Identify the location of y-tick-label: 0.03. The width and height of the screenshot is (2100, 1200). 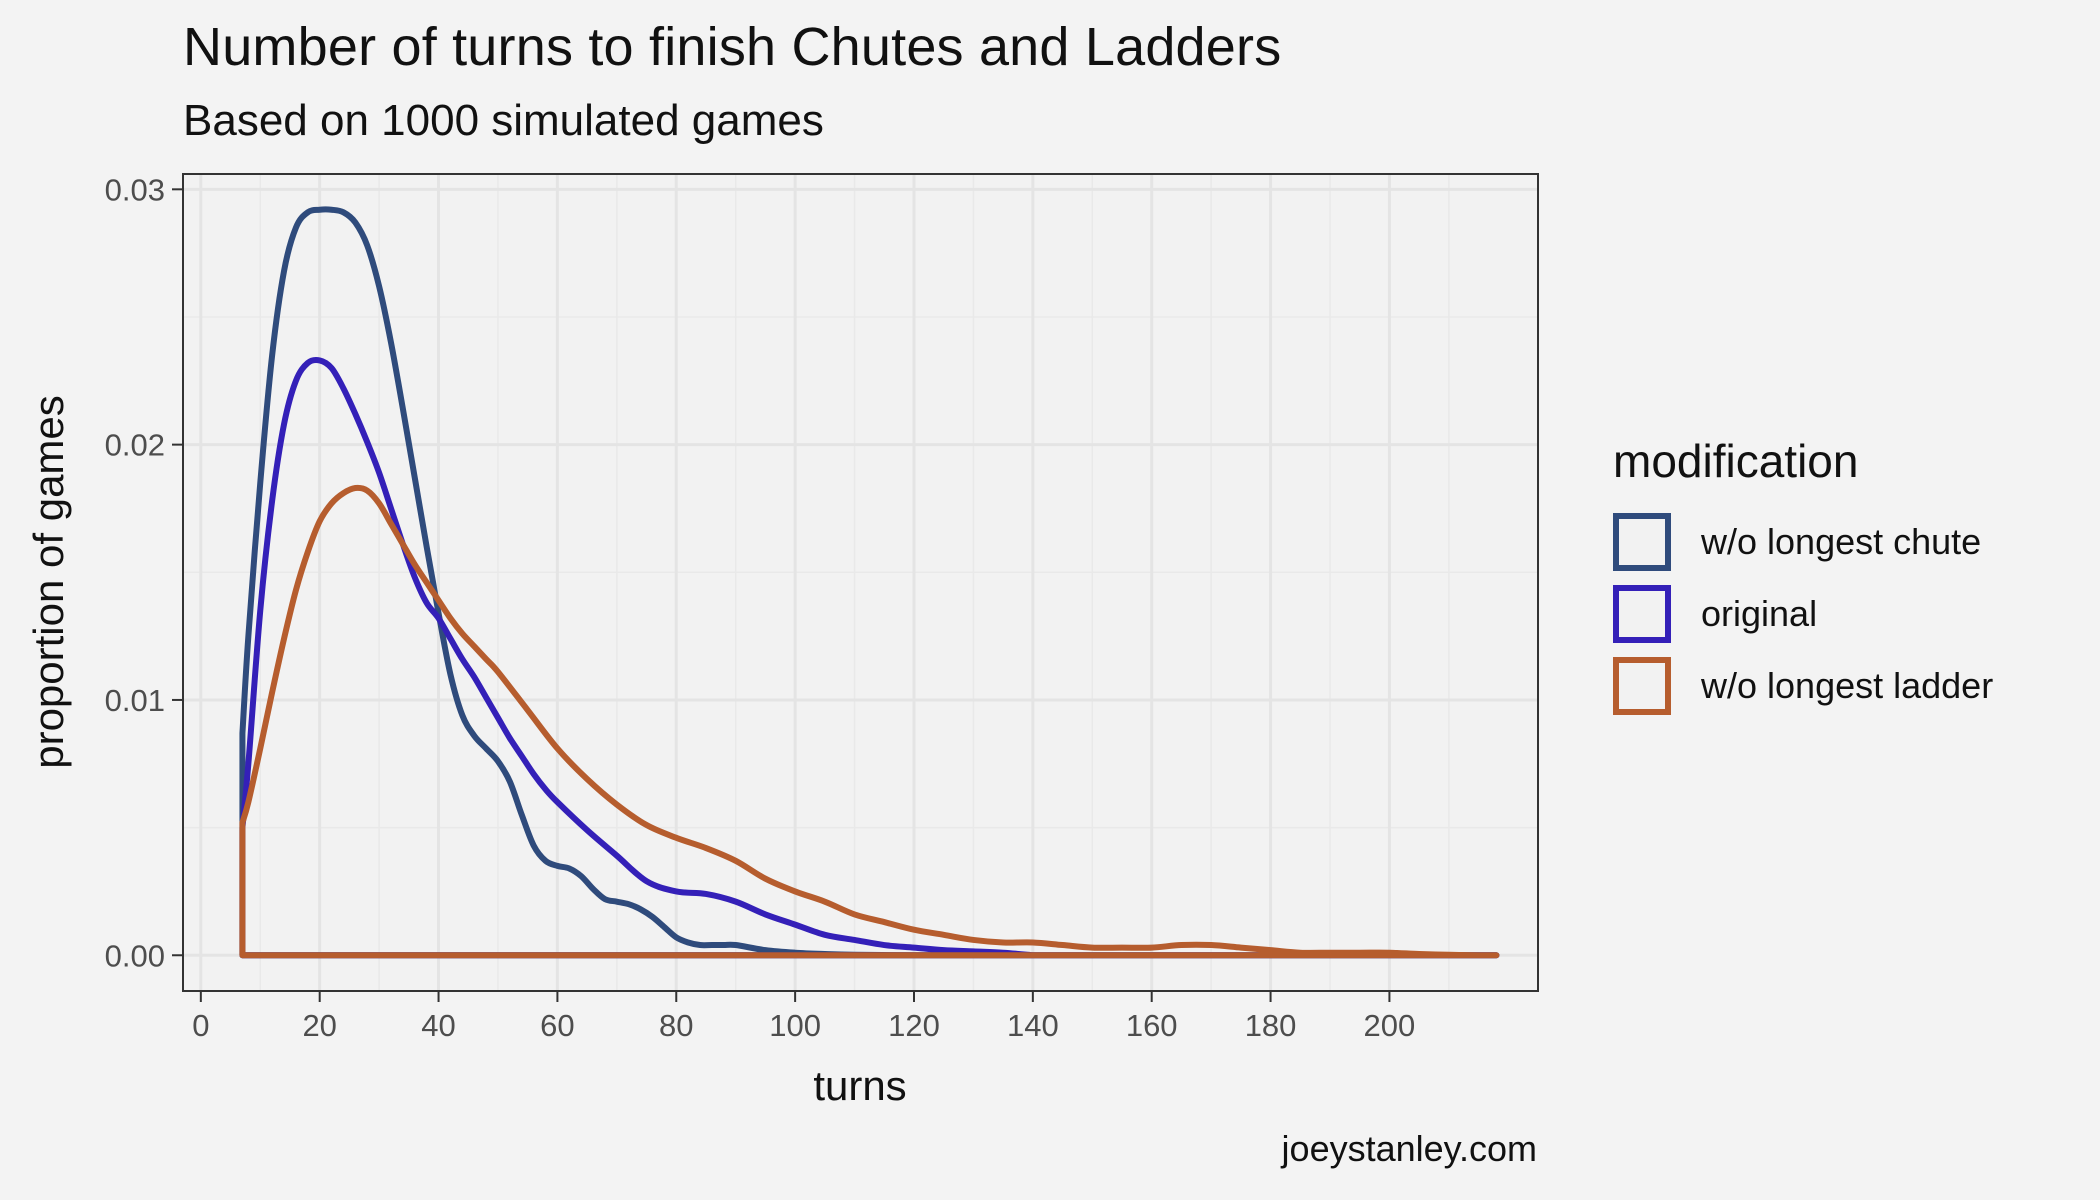
(135, 189).